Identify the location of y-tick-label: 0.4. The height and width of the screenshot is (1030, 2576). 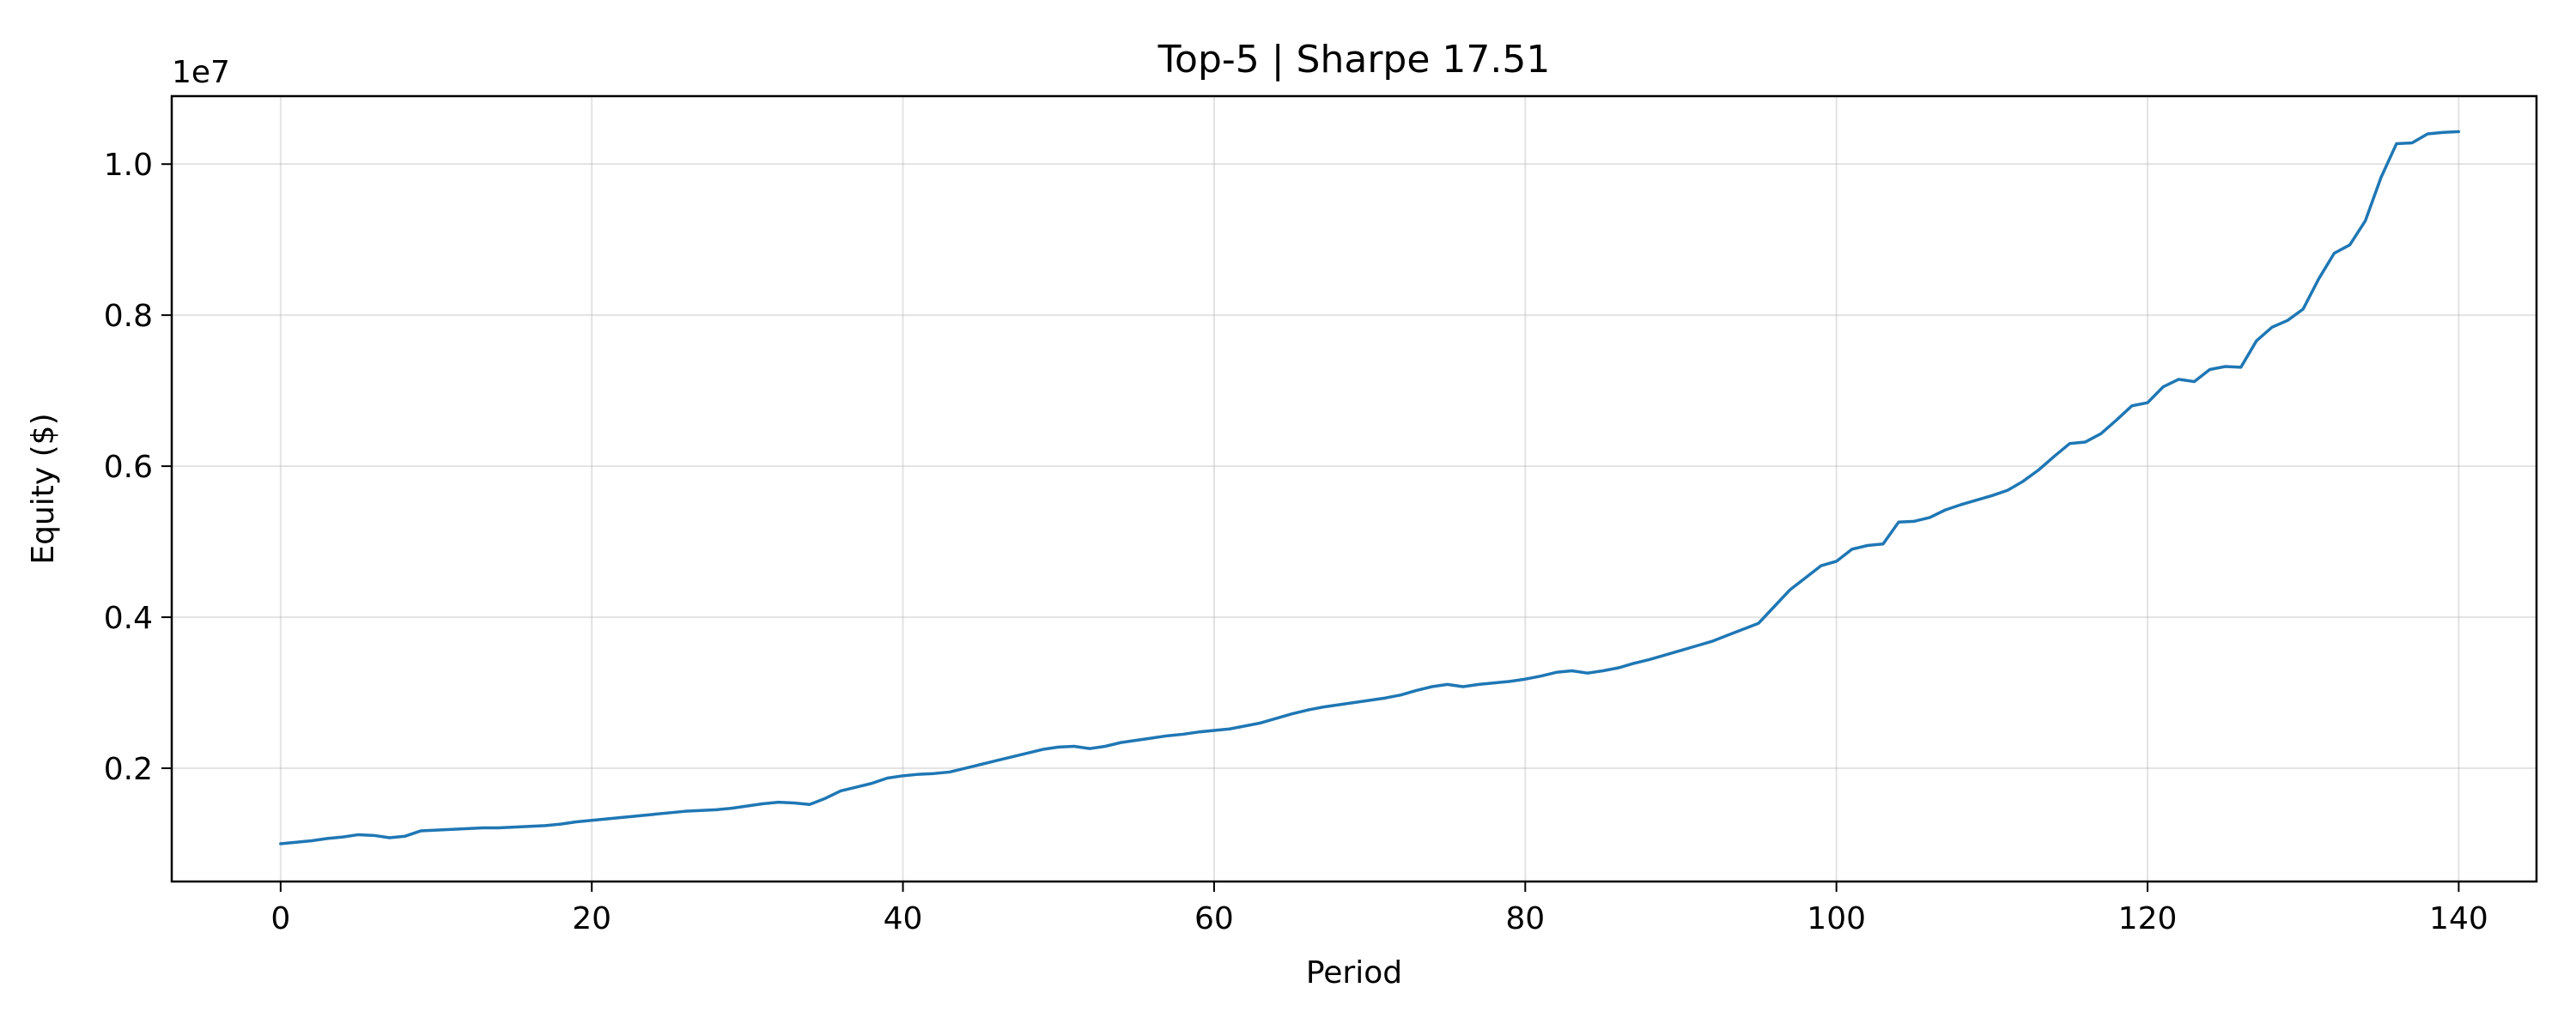
(128, 618).